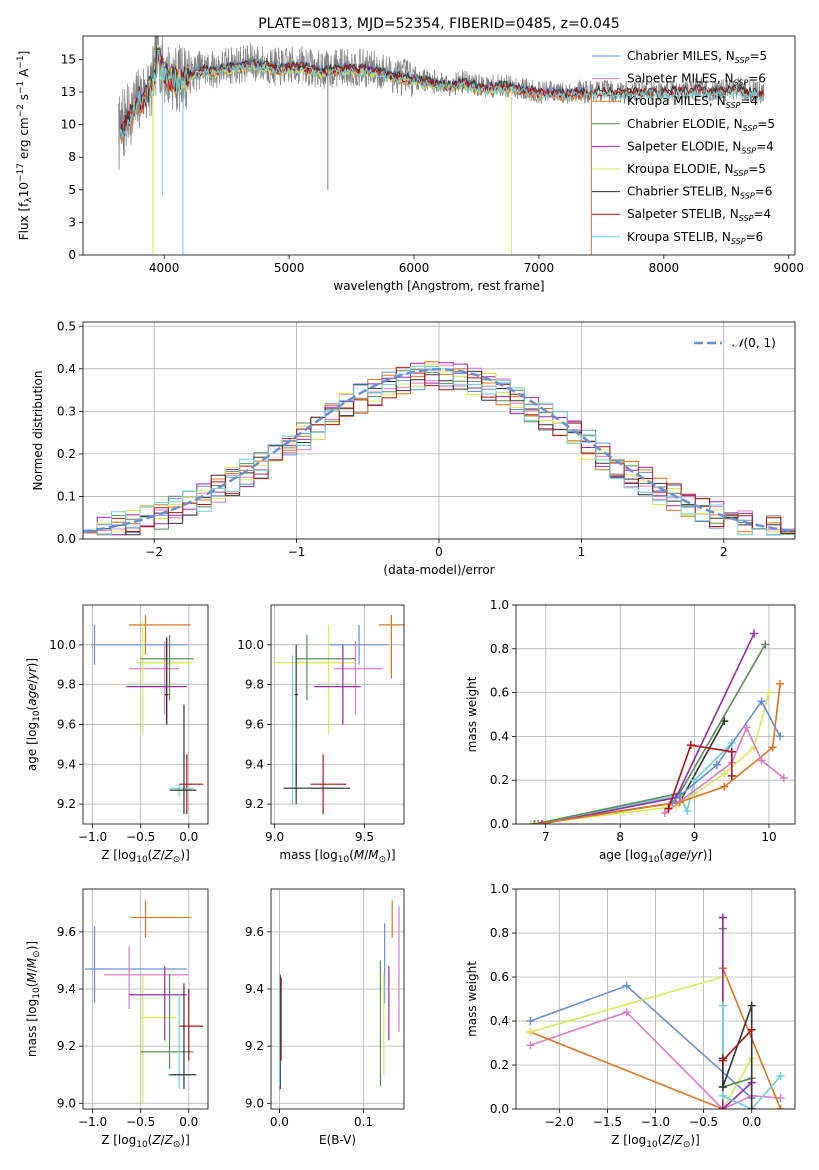 This screenshot has height=1170, width=819. Describe the element at coordinates (660, 1140) in the screenshot. I see `label-part: (` at that location.